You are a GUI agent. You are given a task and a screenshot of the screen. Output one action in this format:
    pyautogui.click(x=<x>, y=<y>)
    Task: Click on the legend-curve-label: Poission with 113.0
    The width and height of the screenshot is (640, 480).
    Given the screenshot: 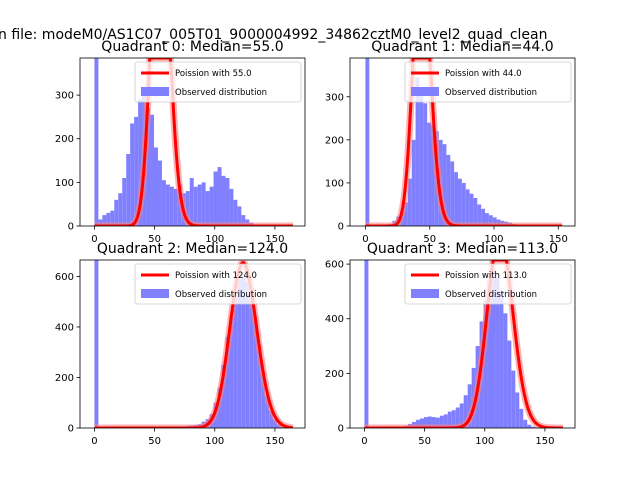 What is the action you would take?
    pyautogui.click(x=486, y=276)
    